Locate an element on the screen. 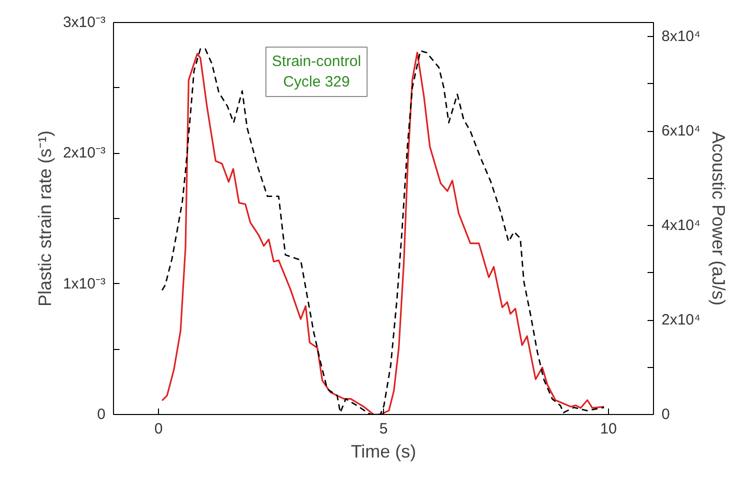  y2-tick-label: 6x10⁴ is located at coordinates (681, 131).